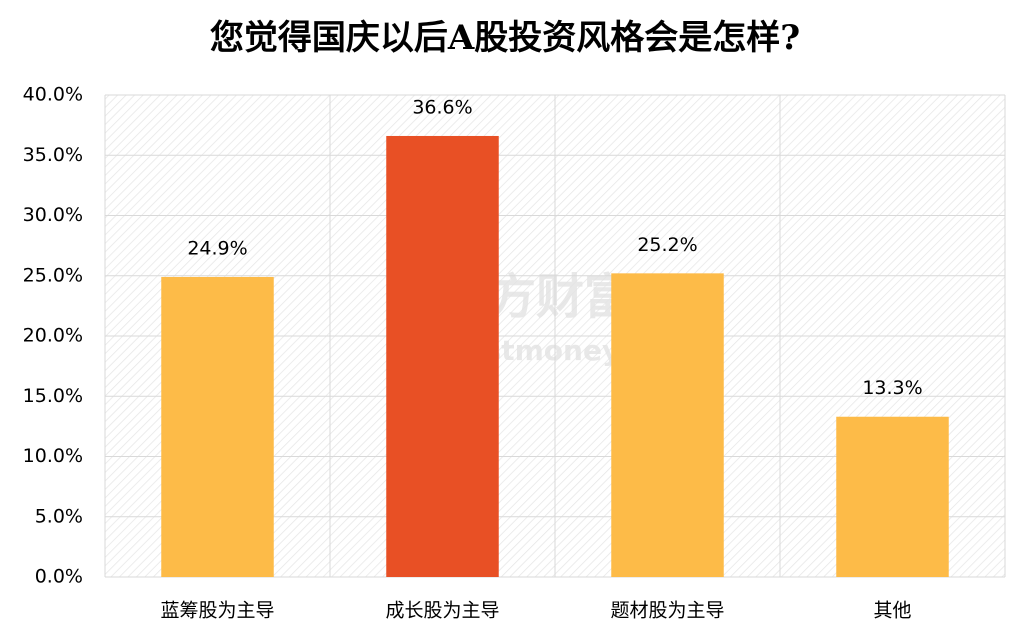 Image resolution: width=1014 pixels, height=642 pixels. I want to click on chart-title: 您觉得国庆以后A股投资风格会是怎样?, so click(505, 38).